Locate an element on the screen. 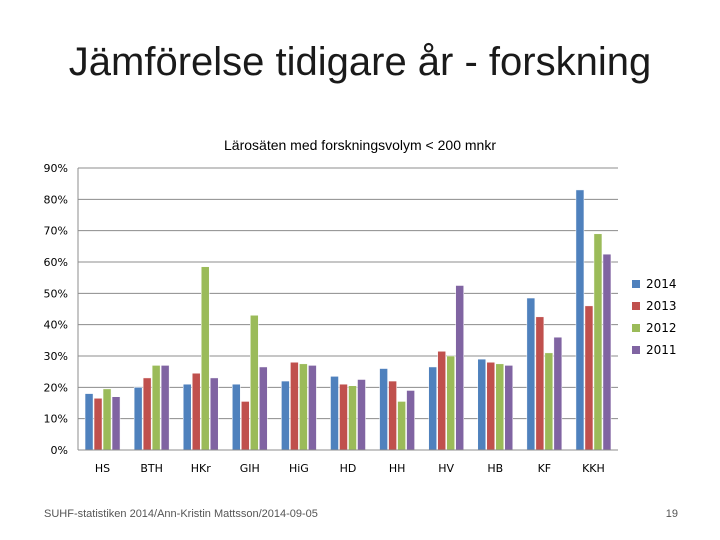  chart-title: Lärosäten med forskningsvolym < 200 mnkr is located at coordinates (360, 145).